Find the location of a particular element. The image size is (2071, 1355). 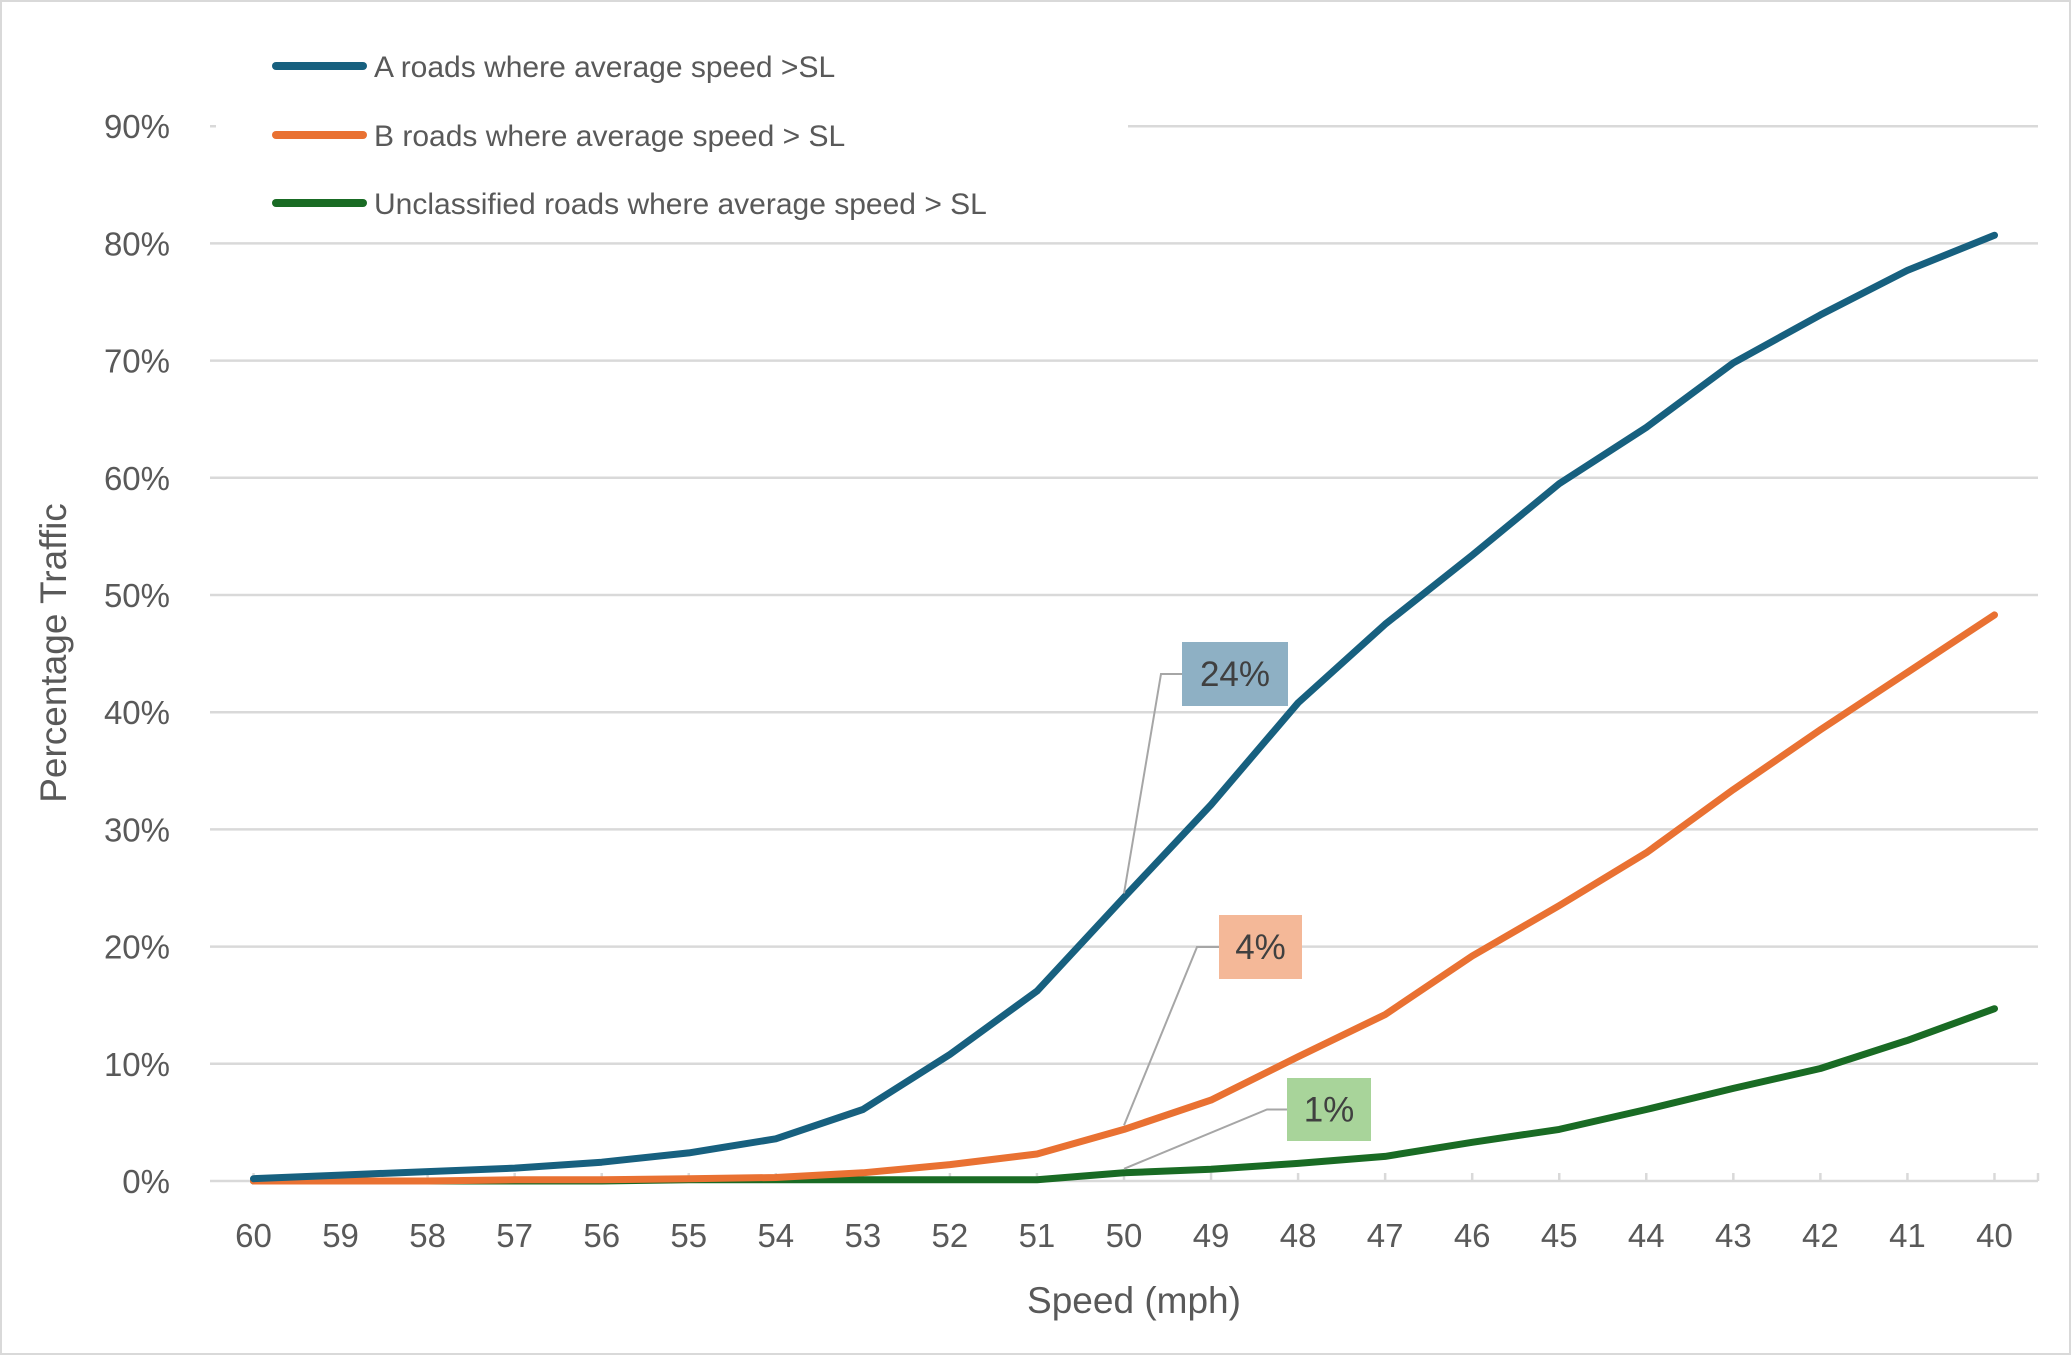

x-tick-label: 43 is located at coordinates (1733, 1235).